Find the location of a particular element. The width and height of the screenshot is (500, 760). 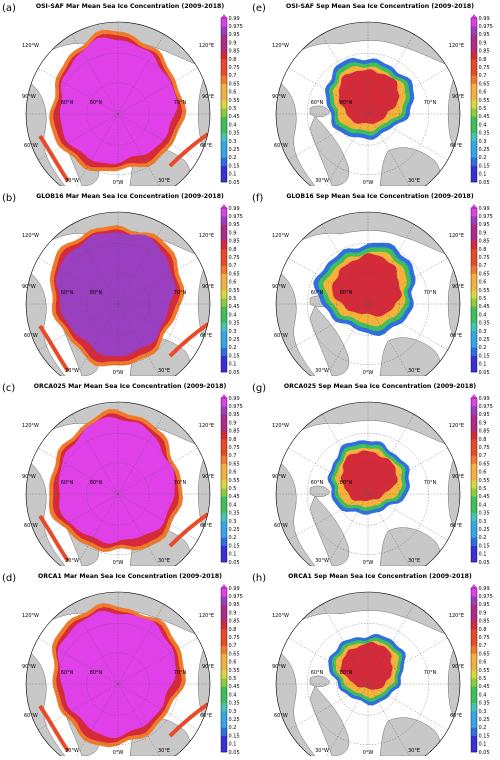

colorbar-tick-label: 0.05 is located at coordinates (234, 373).